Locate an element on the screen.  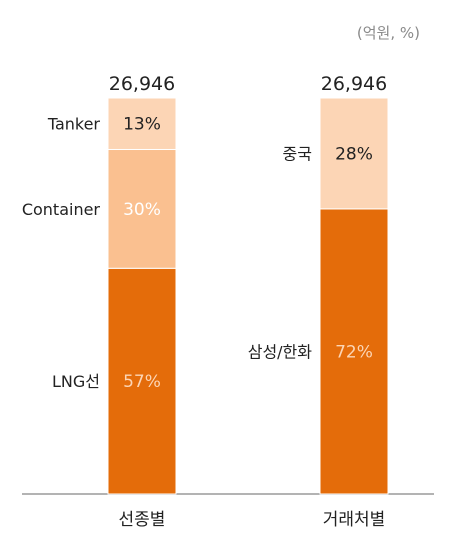
segment-name-label: Container is located at coordinates (61, 209).